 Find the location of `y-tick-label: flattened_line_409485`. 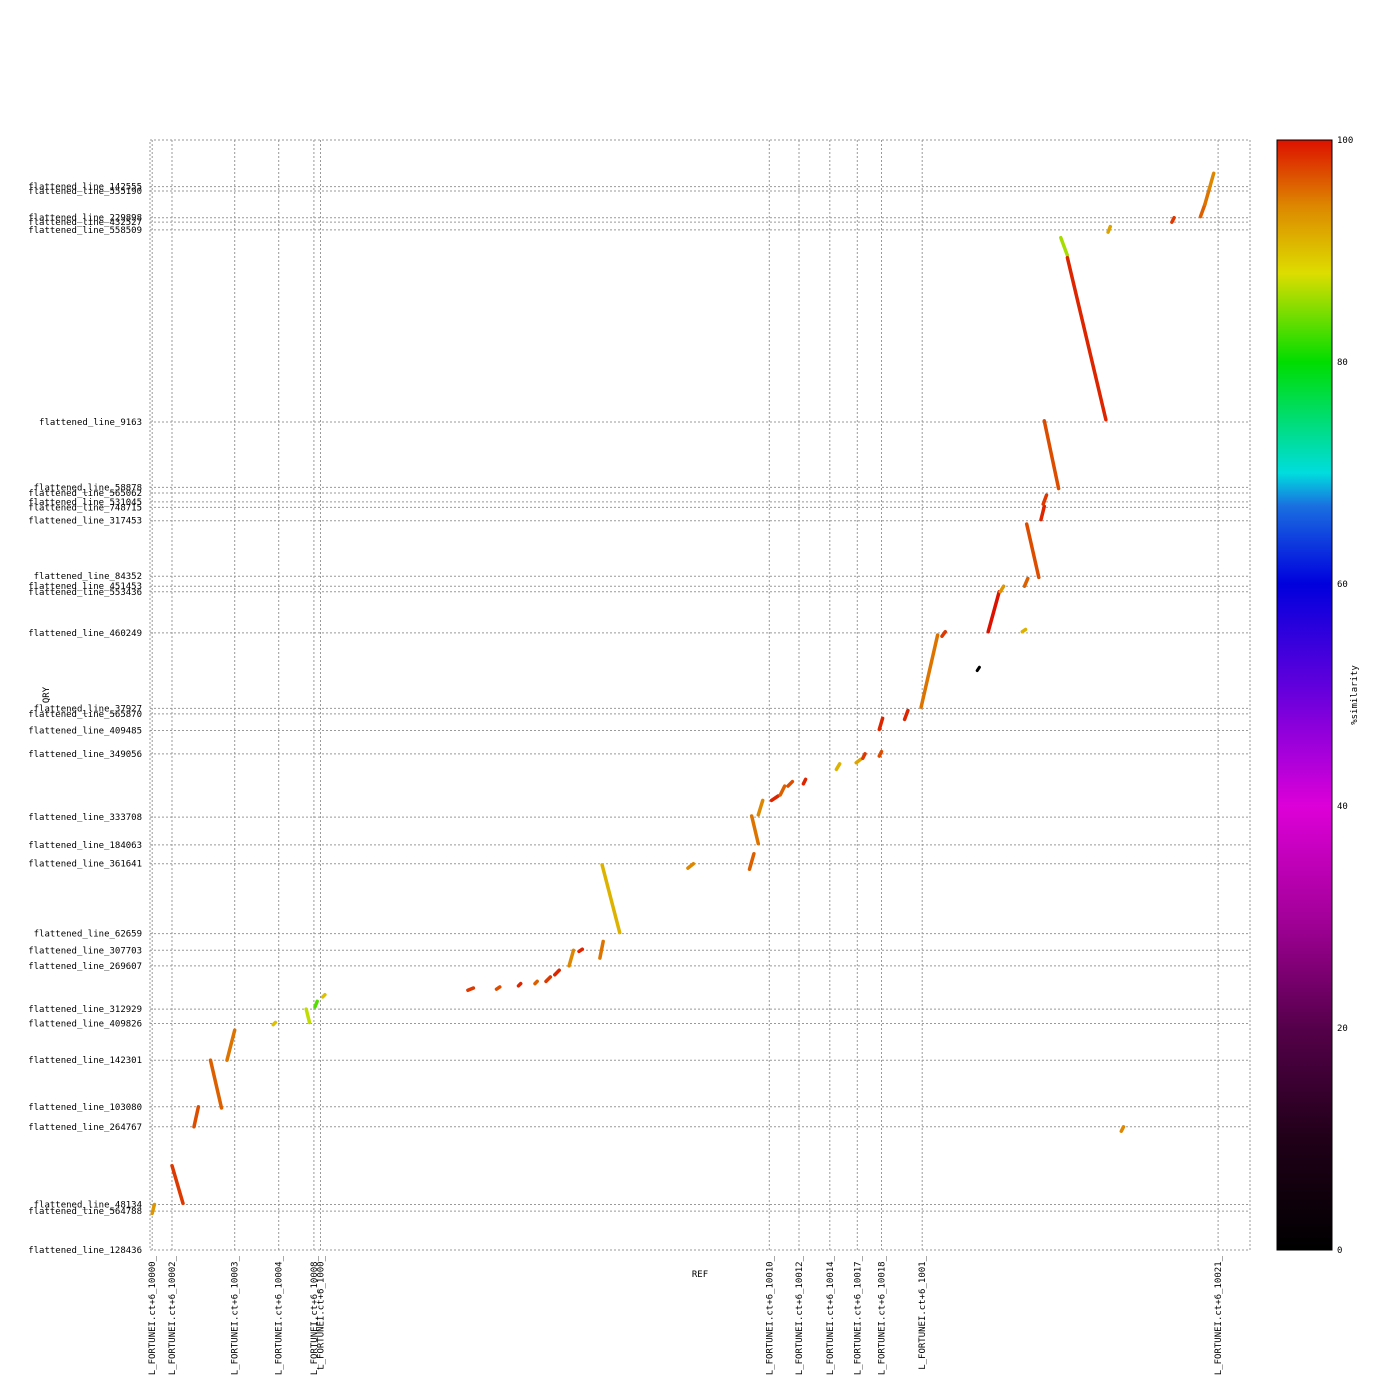

y-tick-label: flattened_line_409485 is located at coordinates (85, 732).